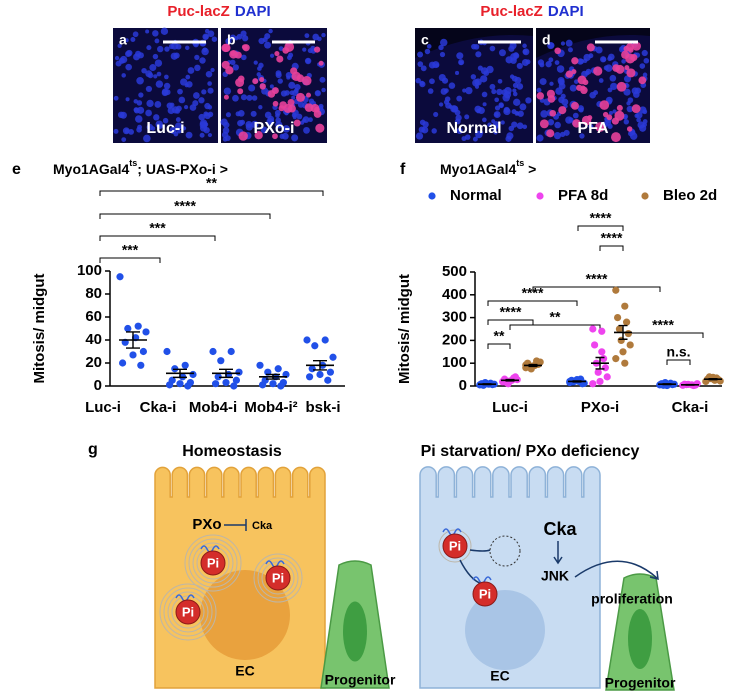 Image resolution: width=750 pixels, height=696 pixels. What do you see at coordinates (232, 451) in the screenshot?
I see `diagram-title: Homeostasis` at bounding box center [232, 451].